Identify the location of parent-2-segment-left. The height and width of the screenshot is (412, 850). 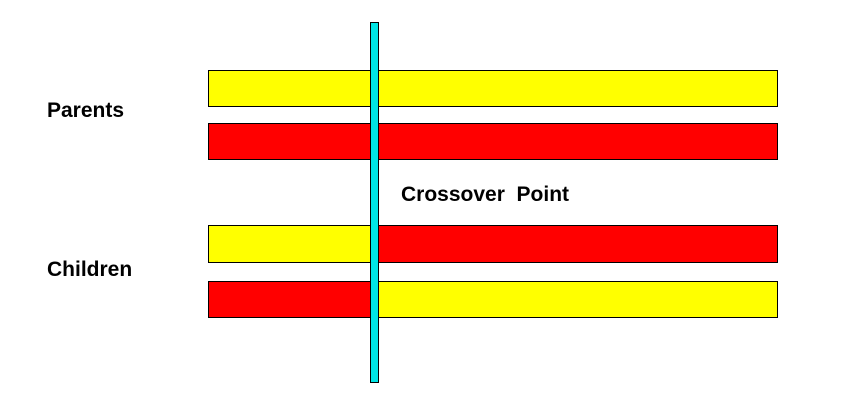
(291, 141).